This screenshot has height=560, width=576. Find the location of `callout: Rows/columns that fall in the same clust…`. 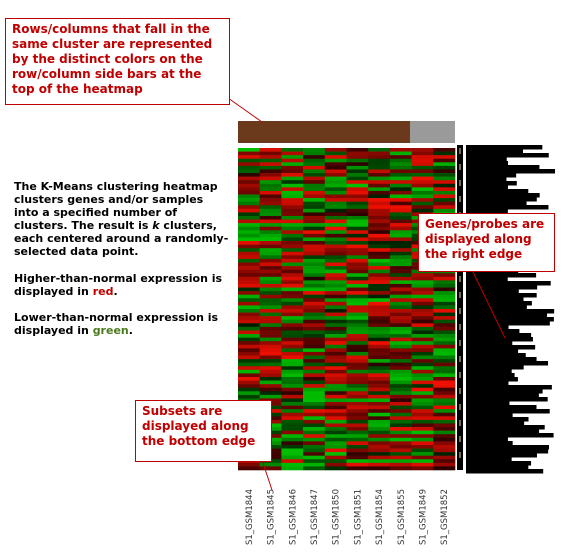

callout: Rows/columns that fall in the same clust… is located at coordinates (117, 61).